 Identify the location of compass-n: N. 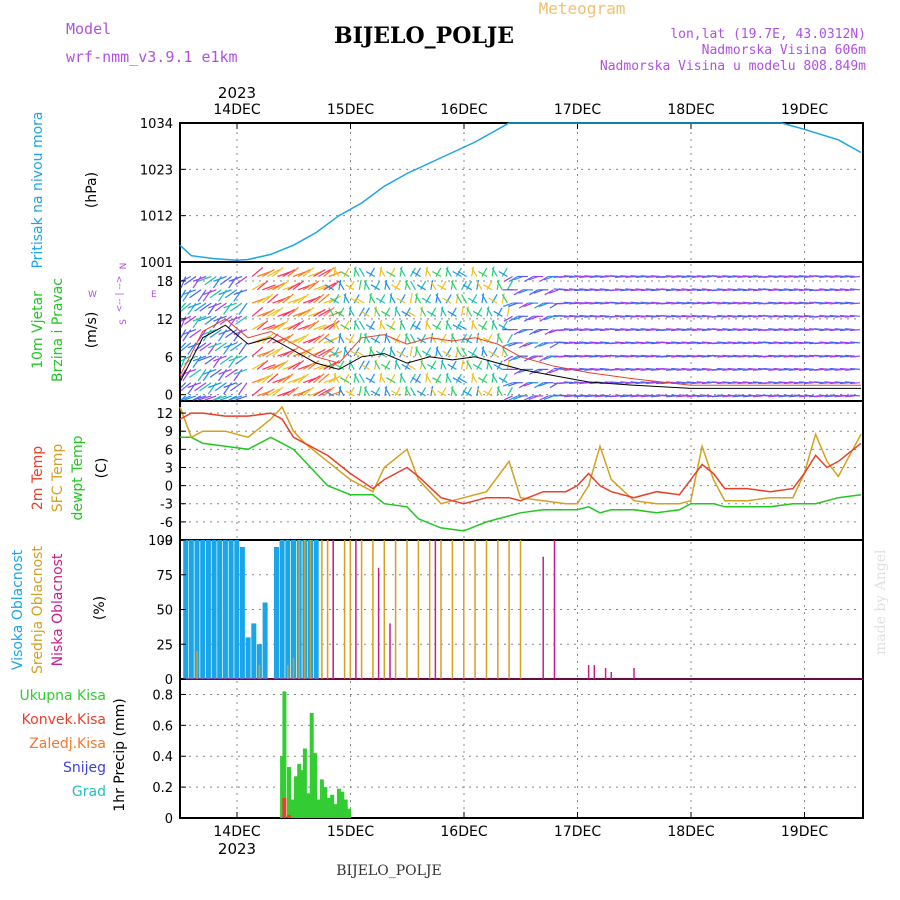
(124, 266).